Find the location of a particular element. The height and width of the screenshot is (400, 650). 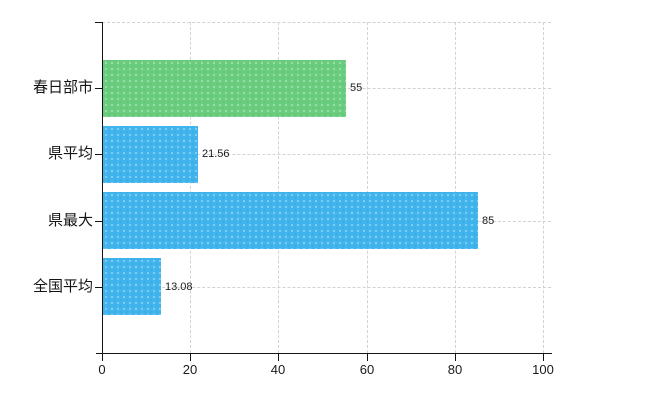

category-label-0: 春日部市 is located at coordinates (62, 87).